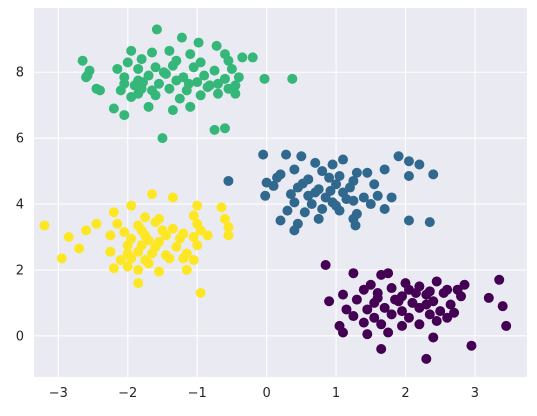  What do you see at coordinates (20, 139) in the screenshot?
I see `y-tick-label: 6` at bounding box center [20, 139].